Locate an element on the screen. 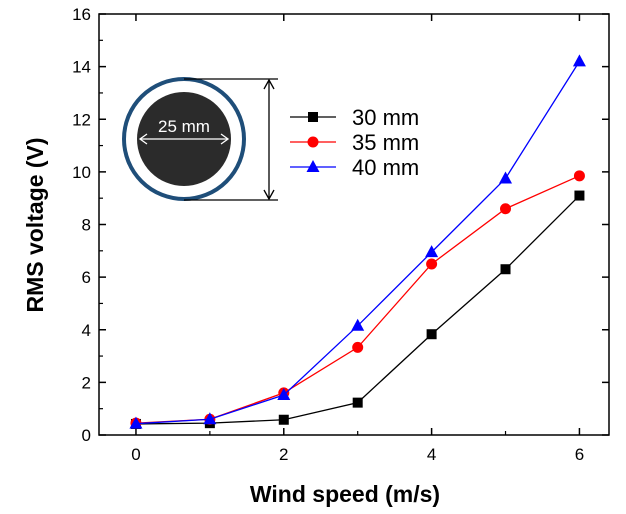 The width and height of the screenshot is (626, 514). x-tick-label: 2 is located at coordinates (283, 454).